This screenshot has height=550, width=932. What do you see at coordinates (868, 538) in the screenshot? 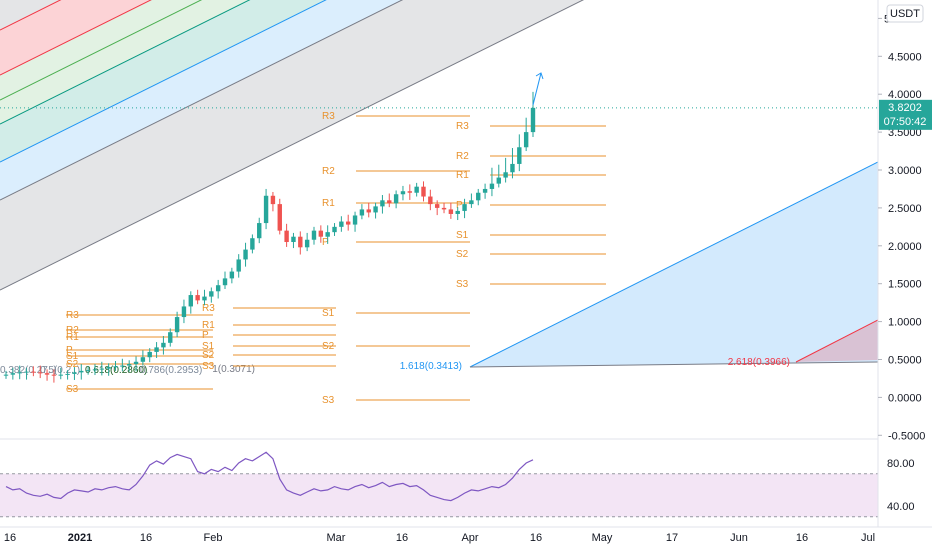
I see `time-tick-label: Jul` at bounding box center [868, 538].